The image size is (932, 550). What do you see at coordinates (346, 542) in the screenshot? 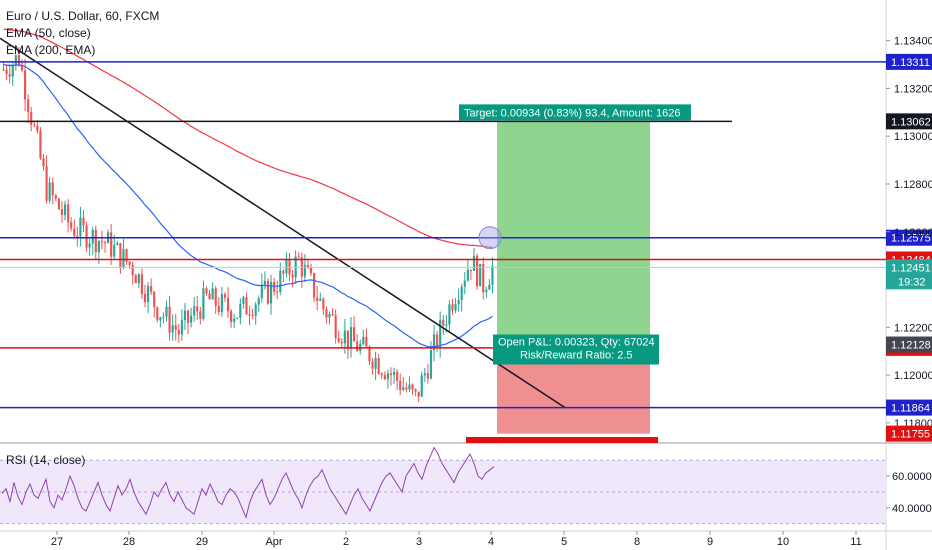
I see `time-tick-label: 2` at bounding box center [346, 542].